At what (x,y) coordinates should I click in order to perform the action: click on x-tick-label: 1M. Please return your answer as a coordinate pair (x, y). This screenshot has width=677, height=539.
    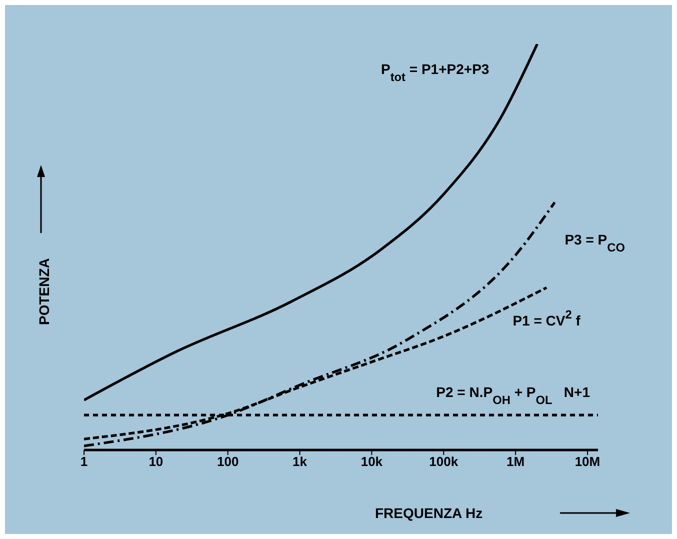
    Looking at the image, I should click on (515, 462).